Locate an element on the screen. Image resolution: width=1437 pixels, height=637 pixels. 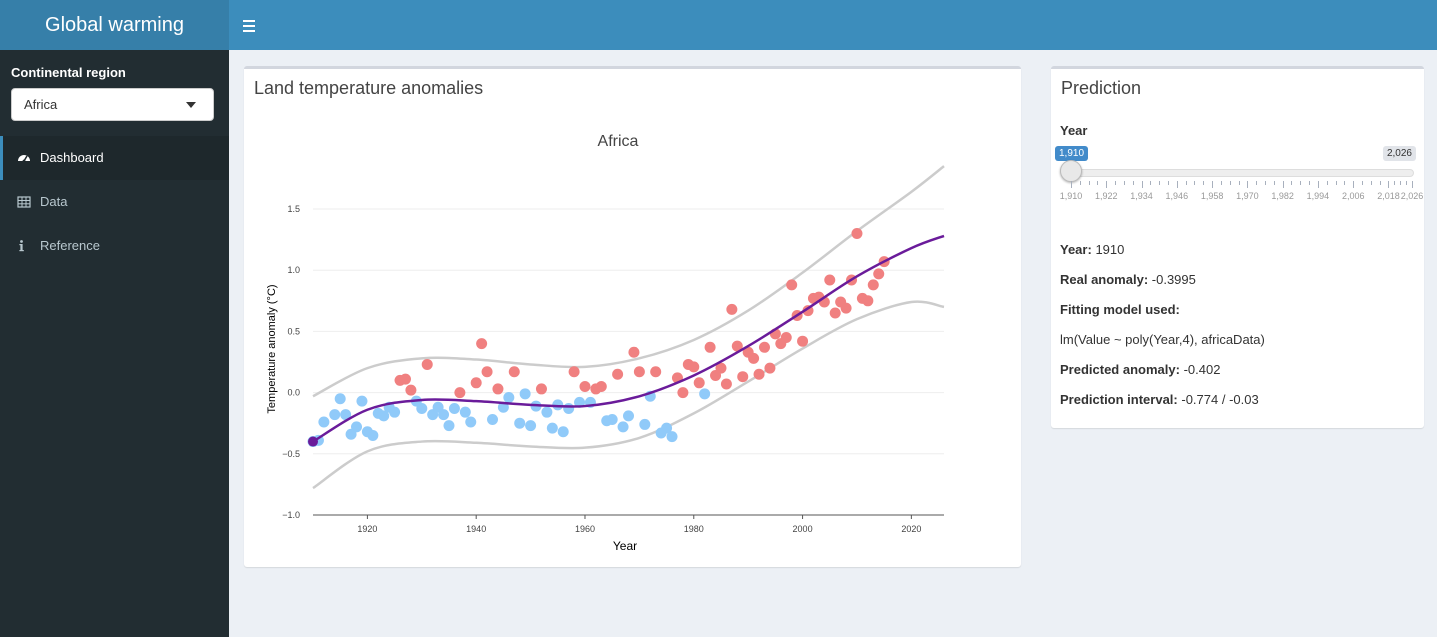
chart-title: Africa is located at coordinates (618, 141).